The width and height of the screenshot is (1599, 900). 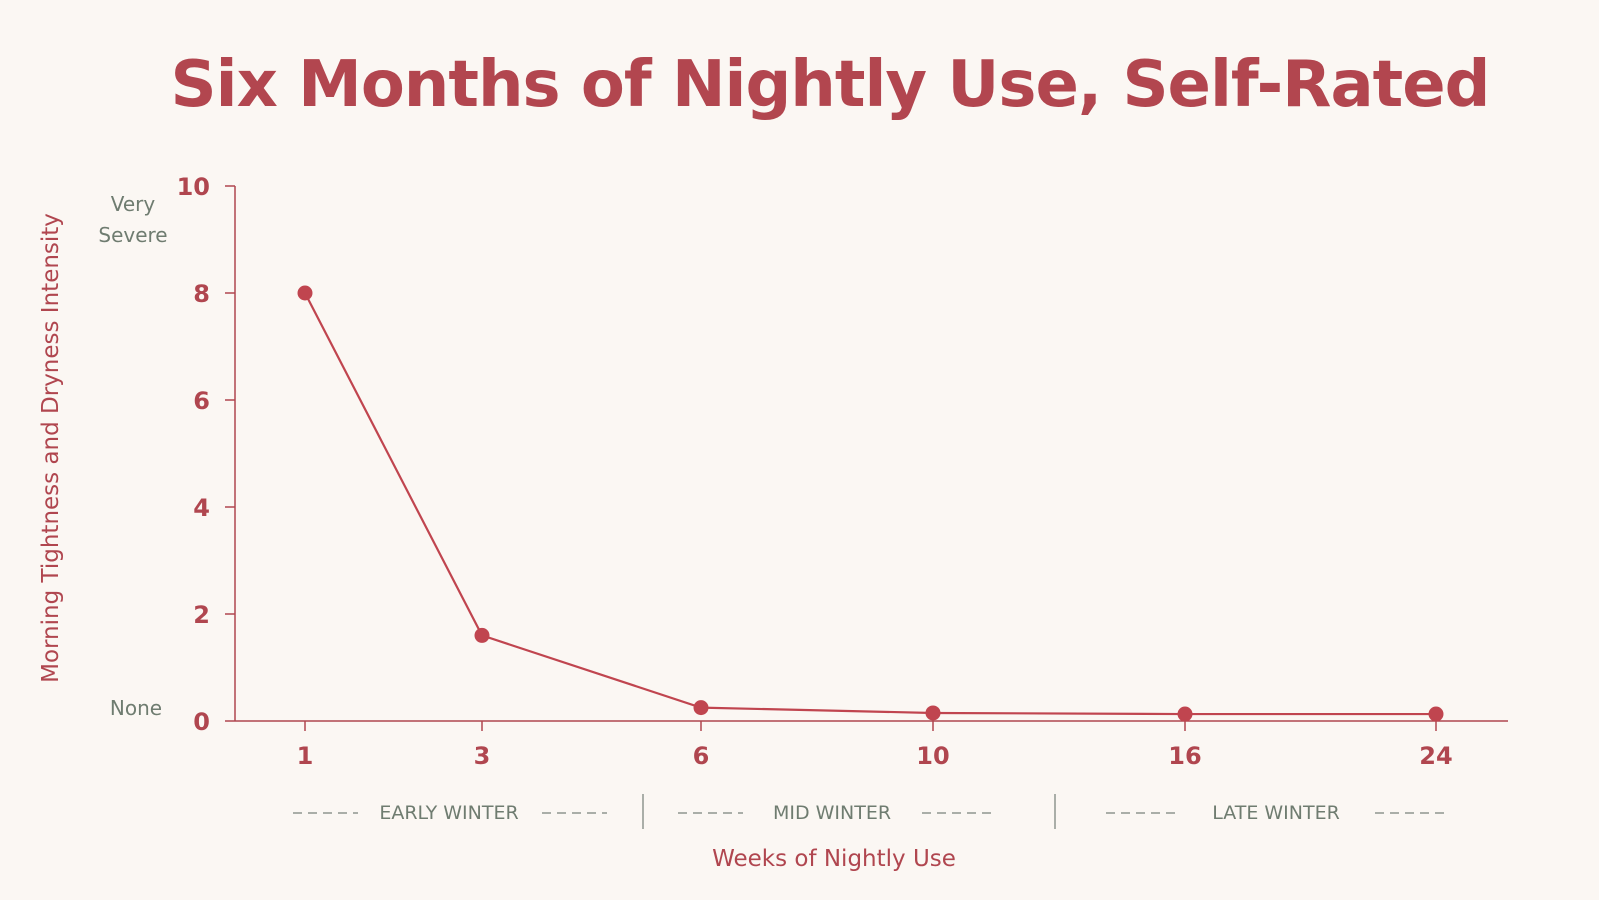 What do you see at coordinates (136, 708) in the screenshot?
I see `y-anchor-none: None` at bounding box center [136, 708].